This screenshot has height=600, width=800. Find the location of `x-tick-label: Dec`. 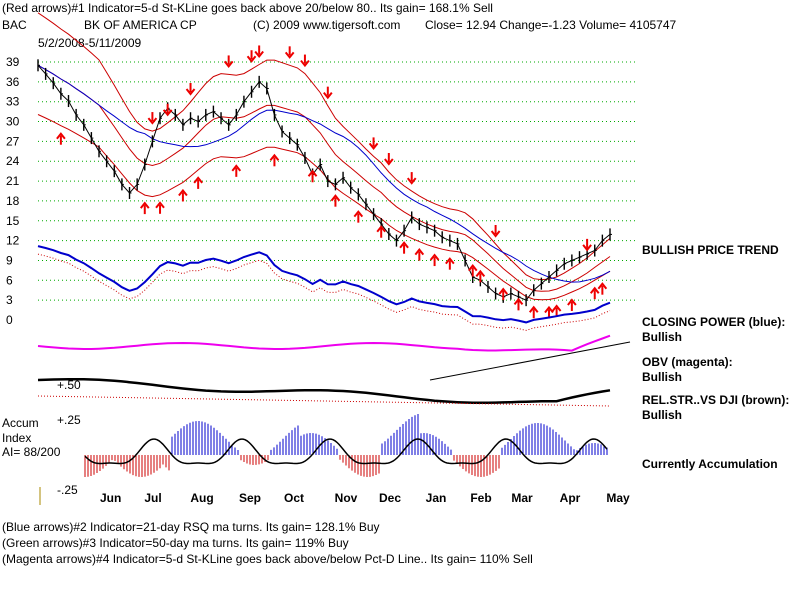

x-tick-label: Dec is located at coordinates (390, 498).